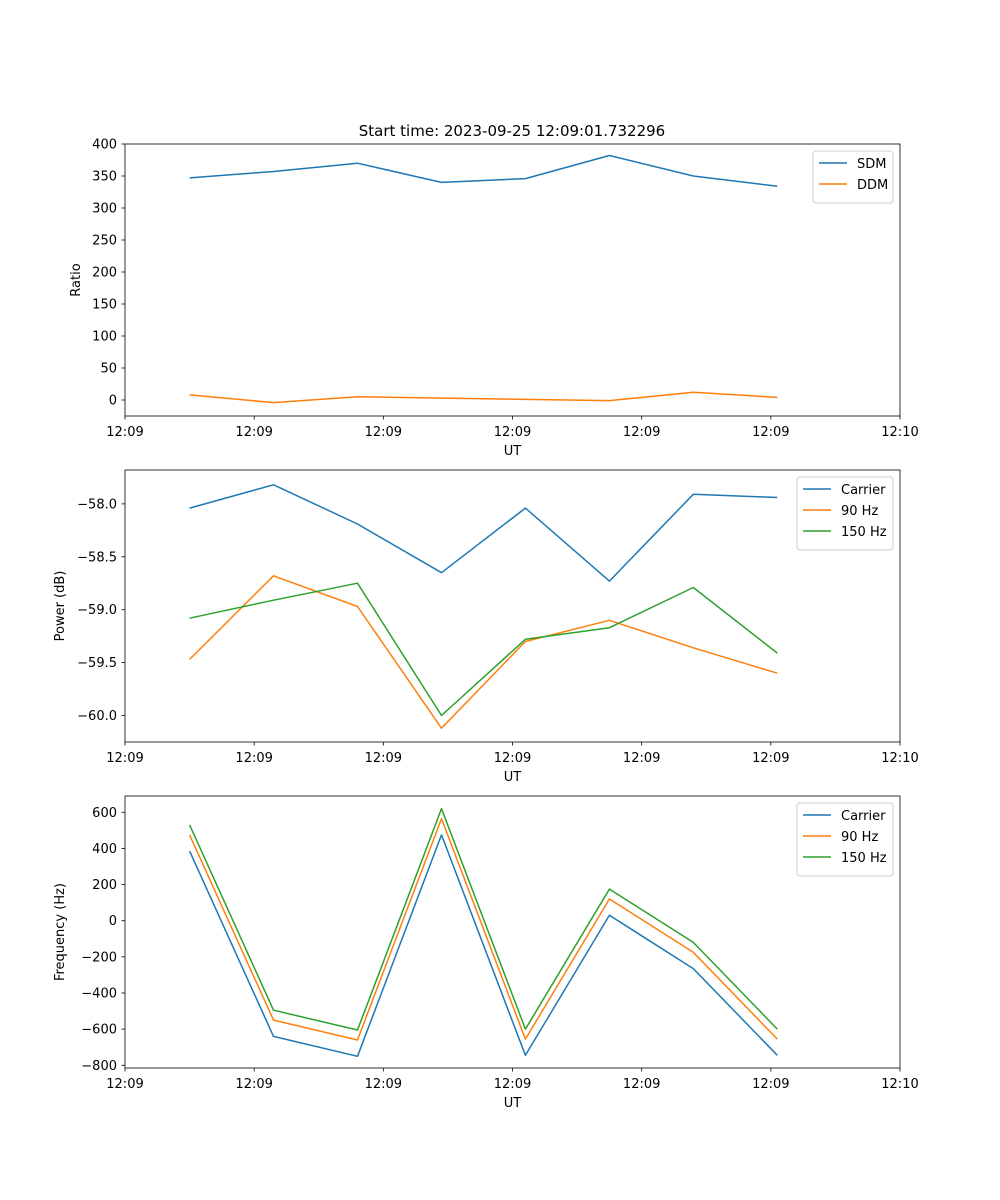 The height and width of the screenshot is (1200, 1000). I want to click on y-tick-label: −59.5, so click(97, 663).